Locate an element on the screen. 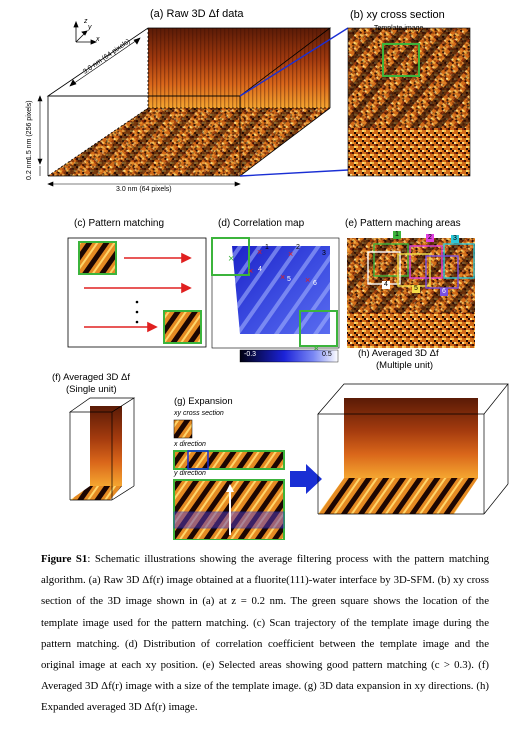 Image resolution: width=526 pixels, height=735 pixels. panel-f-title: (f) Averaged 3D Δf is located at coordinates (91, 377).